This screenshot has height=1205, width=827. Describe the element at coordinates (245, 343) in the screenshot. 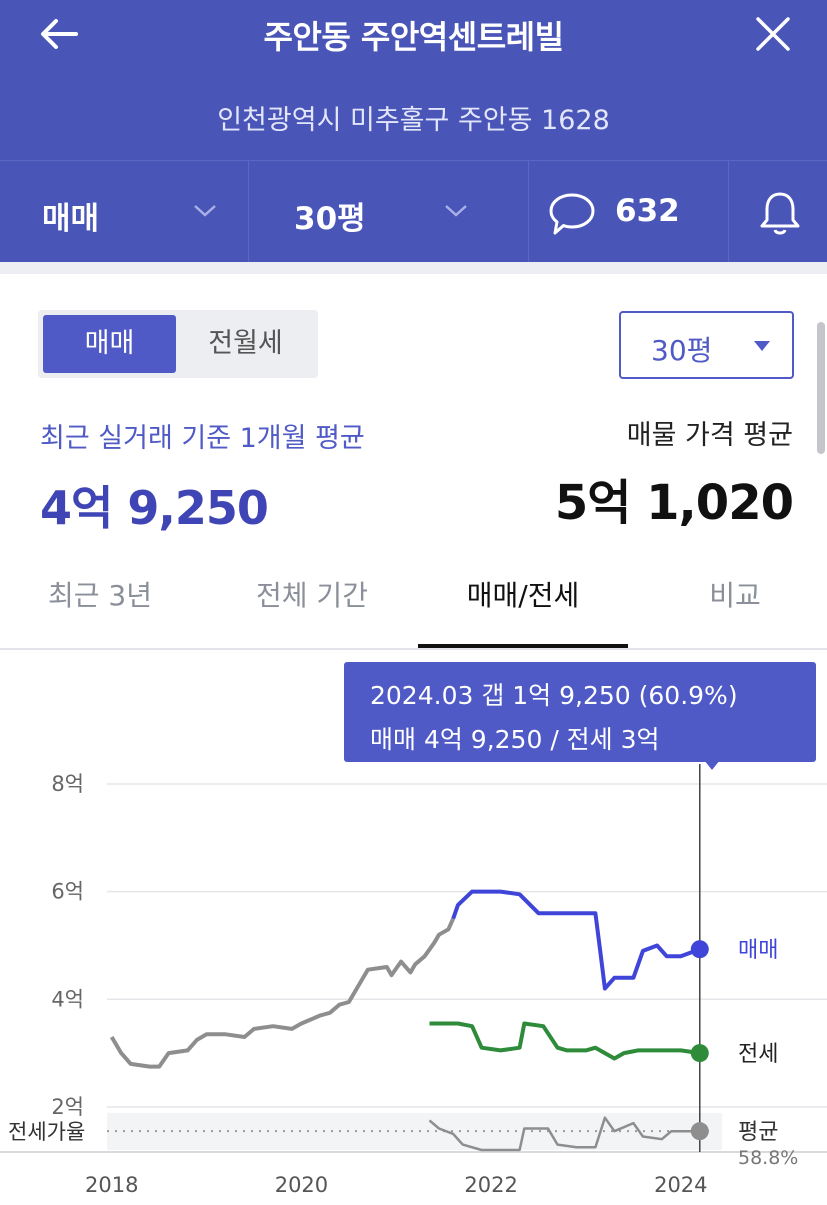

I see `segment-rent-button: 전월세` at that location.